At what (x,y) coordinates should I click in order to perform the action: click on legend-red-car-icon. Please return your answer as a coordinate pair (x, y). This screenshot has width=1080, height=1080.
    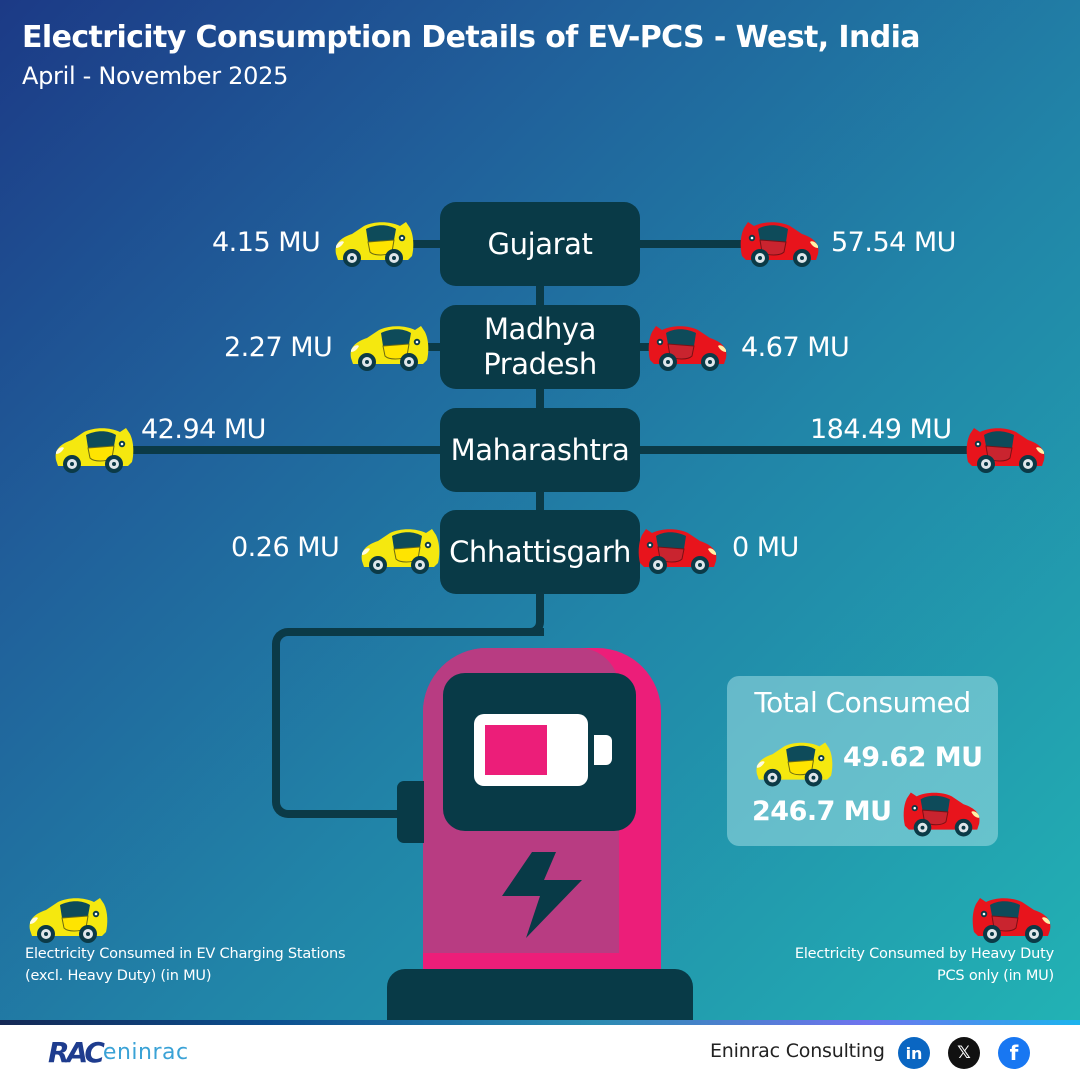
    Looking at the image, I should click on (1014, 920).